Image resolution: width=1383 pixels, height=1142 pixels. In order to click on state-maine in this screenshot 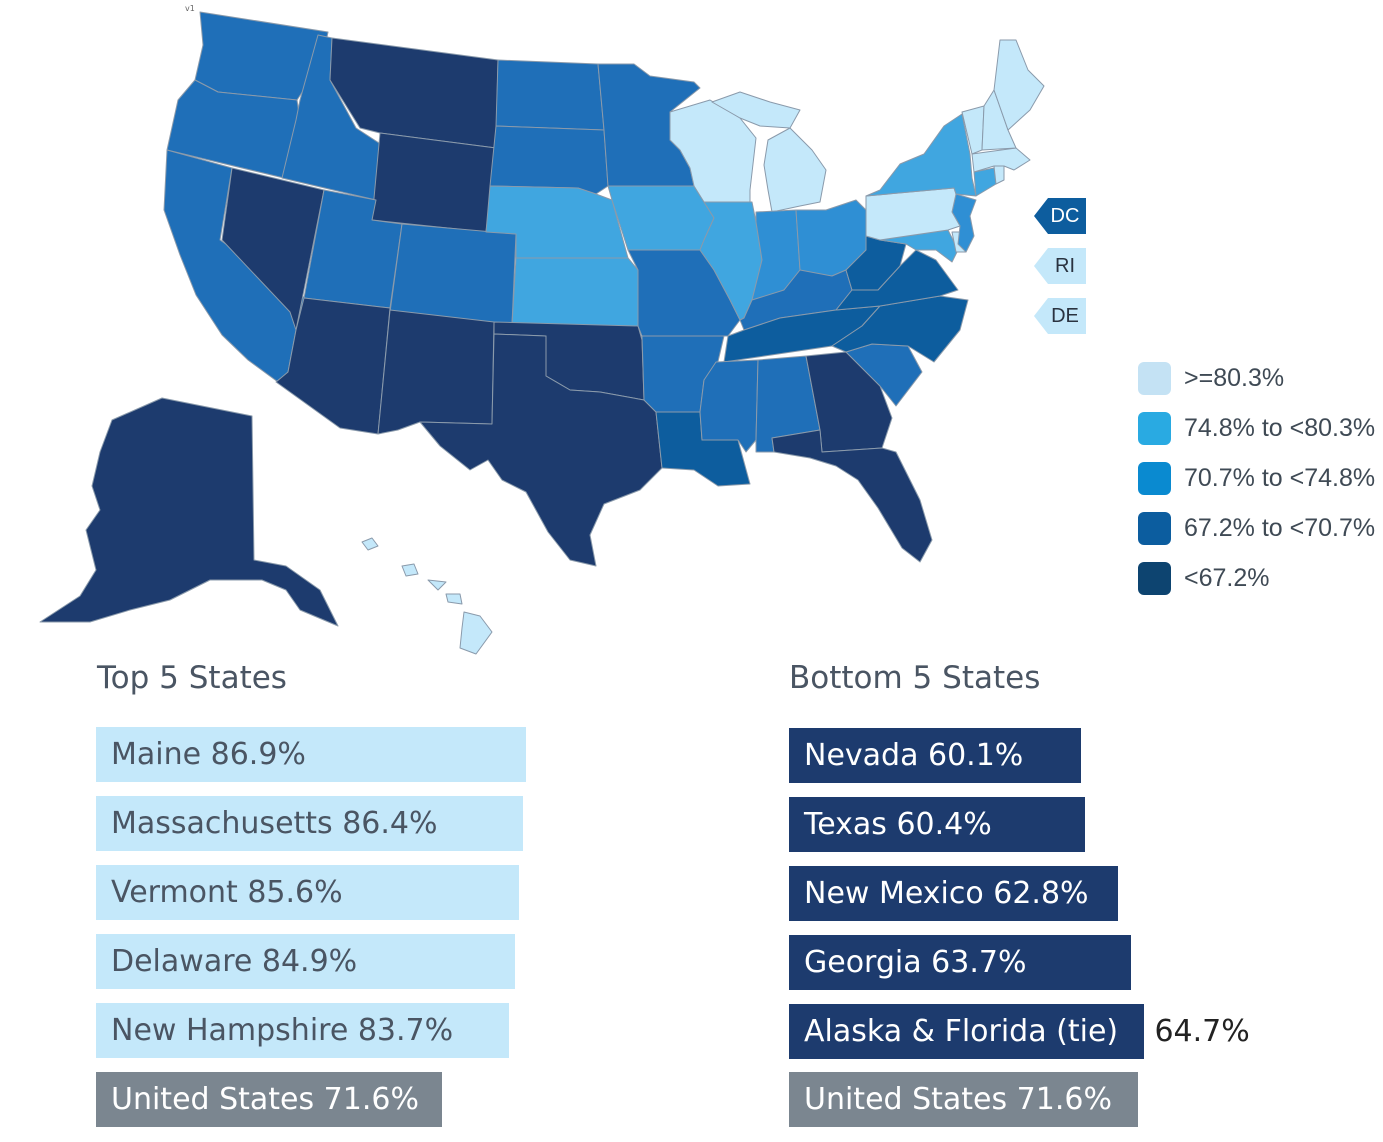, I will do `click(1019, 85)`.